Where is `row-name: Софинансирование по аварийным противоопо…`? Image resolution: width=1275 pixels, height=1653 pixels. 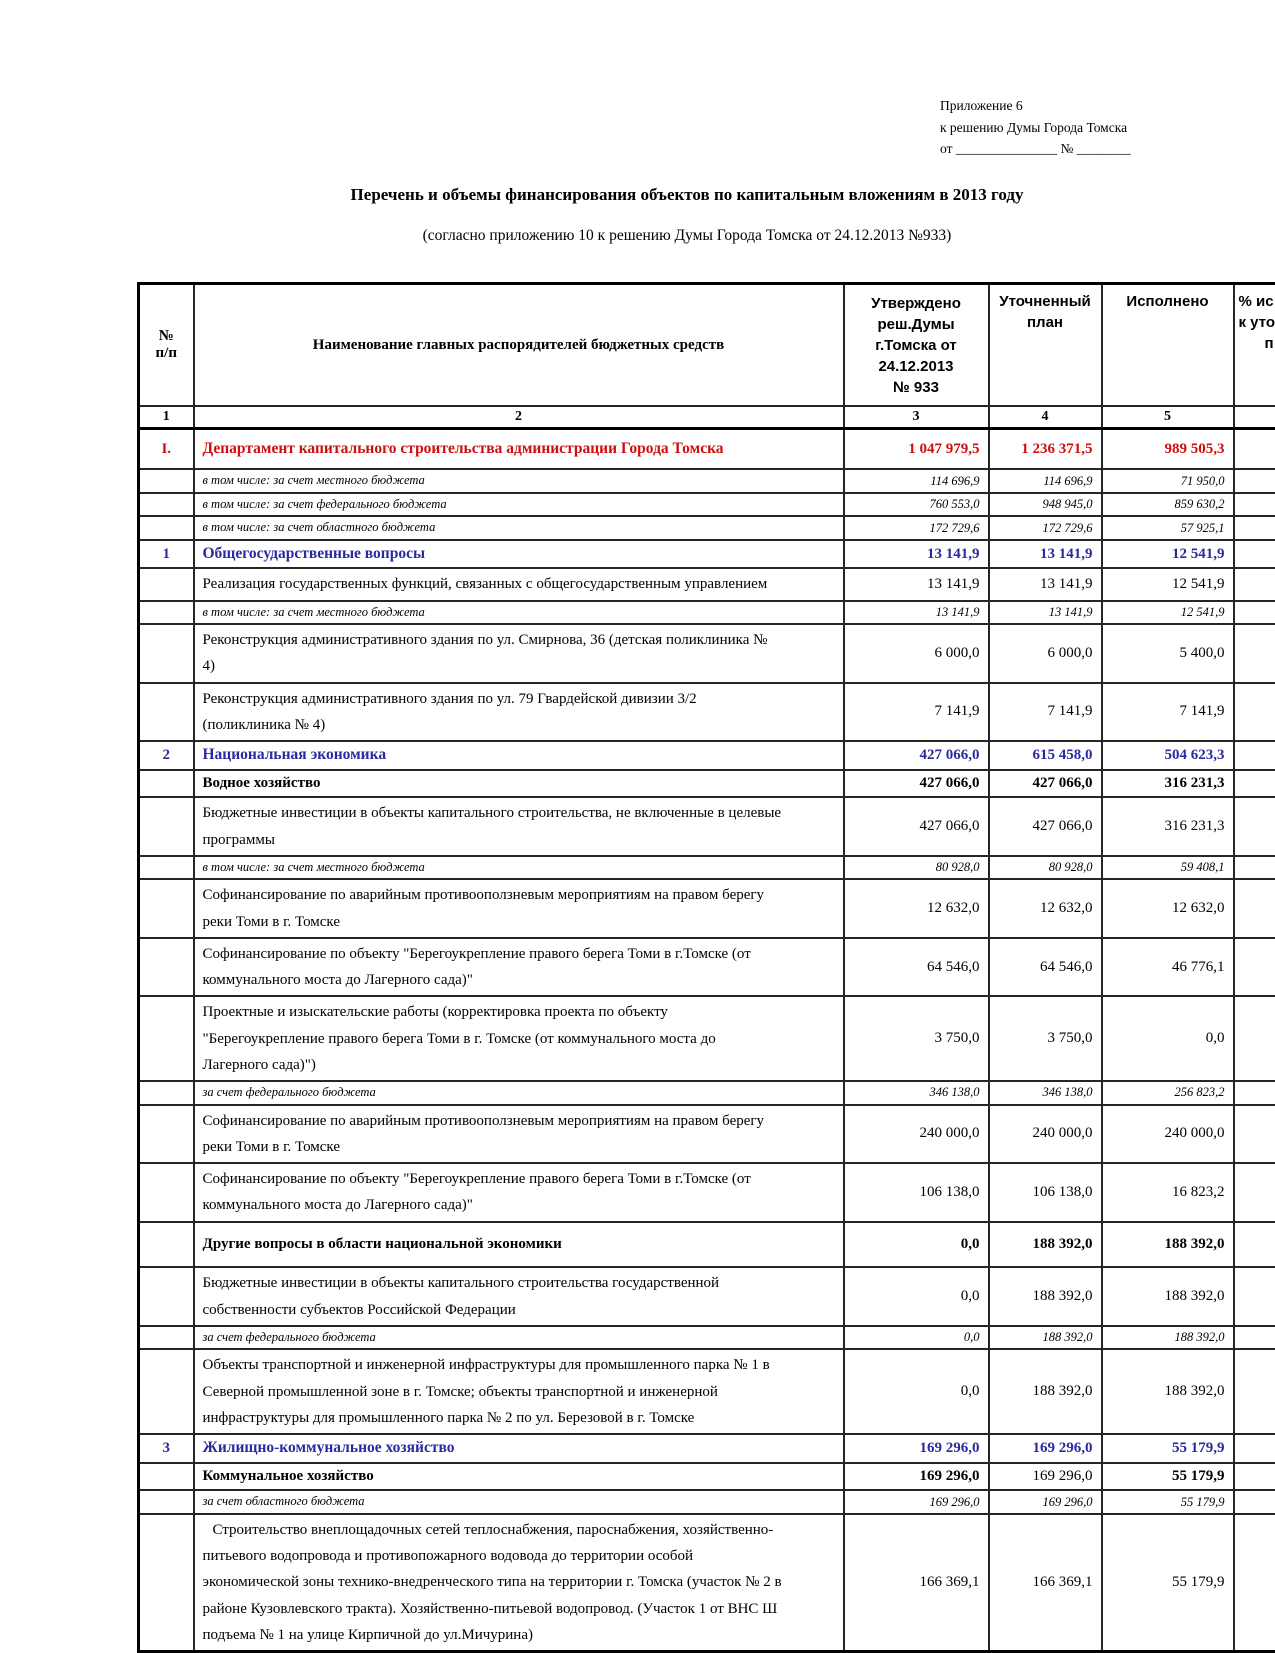
row-name: Софинансирование по аварийным противоопо… is located at coordinates (519, 1134).